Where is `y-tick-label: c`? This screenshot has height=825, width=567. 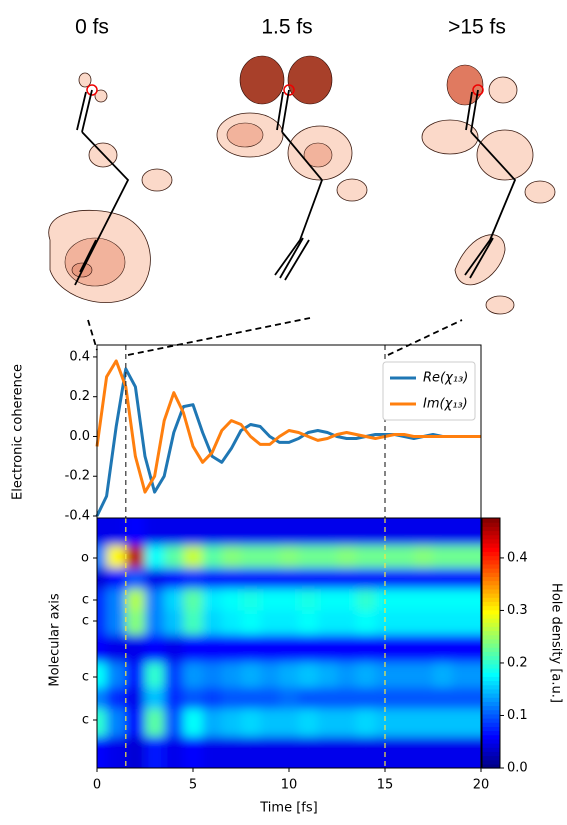 y-tick-label: c is located at coordinates (85, 720).